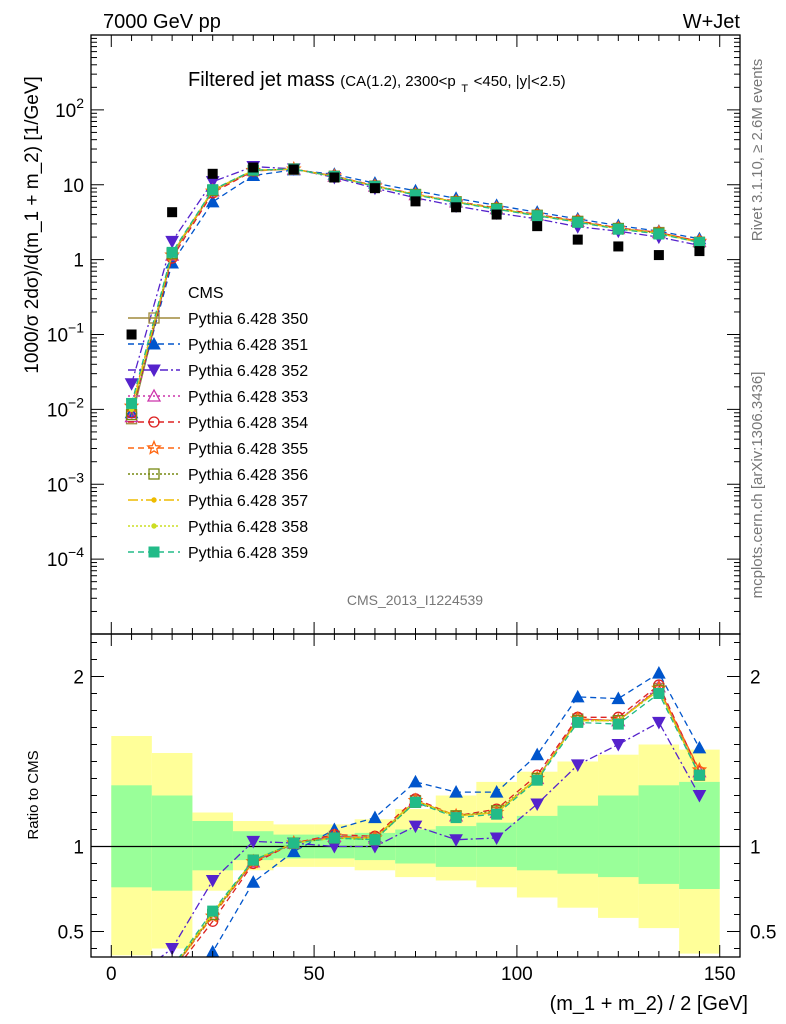 The height and width of the screenshot is (1024, 786). I want to click on ratio-tick-label-right: 1, so click(755, 848).